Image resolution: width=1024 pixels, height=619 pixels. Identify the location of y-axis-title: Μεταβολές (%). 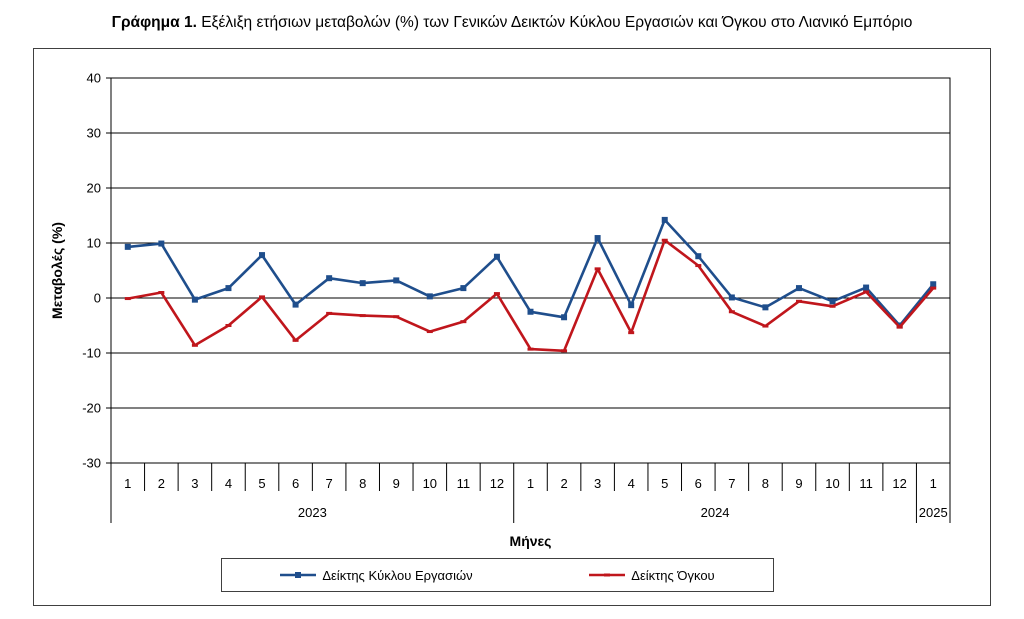
(57, 270).